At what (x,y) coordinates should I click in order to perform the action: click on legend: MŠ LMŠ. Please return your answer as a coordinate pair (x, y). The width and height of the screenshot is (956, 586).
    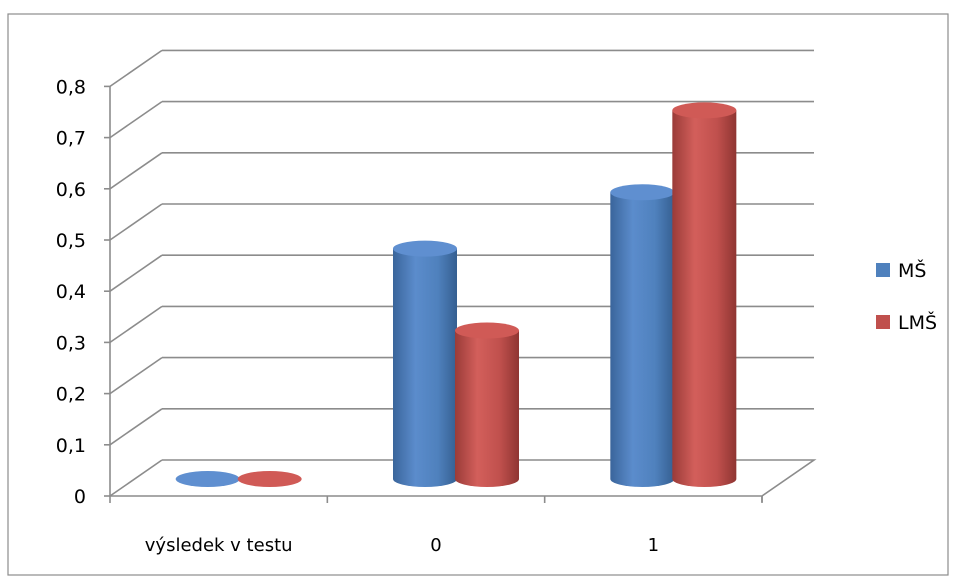
    Looking at the image, I should click on (906, 296).